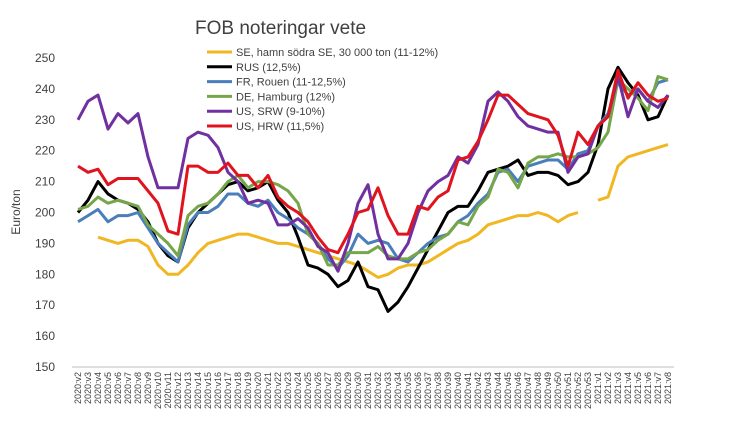  What do you see at coordinates (128, 388) in the screenshot?
I see `x-tick-label: 2020:v7` at bounding box center [128, 388].